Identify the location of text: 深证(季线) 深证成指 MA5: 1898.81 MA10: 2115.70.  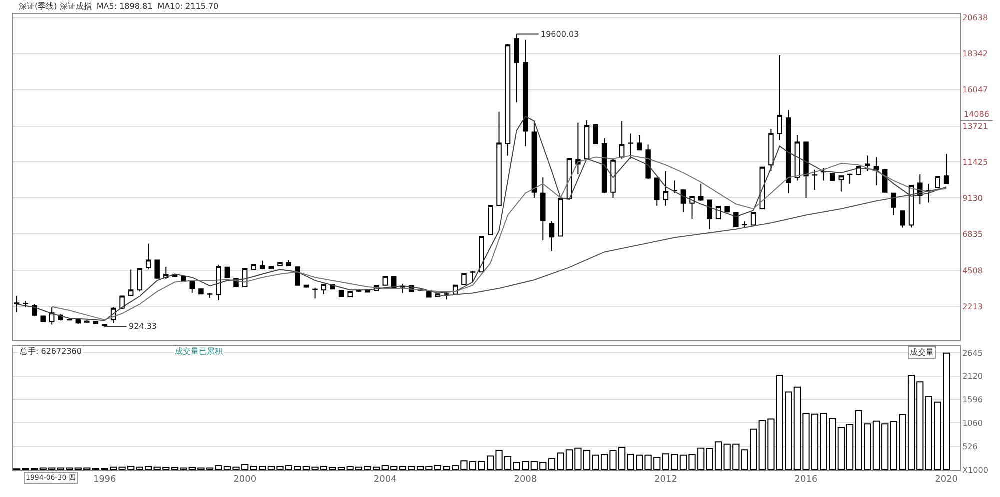
(119, 6).